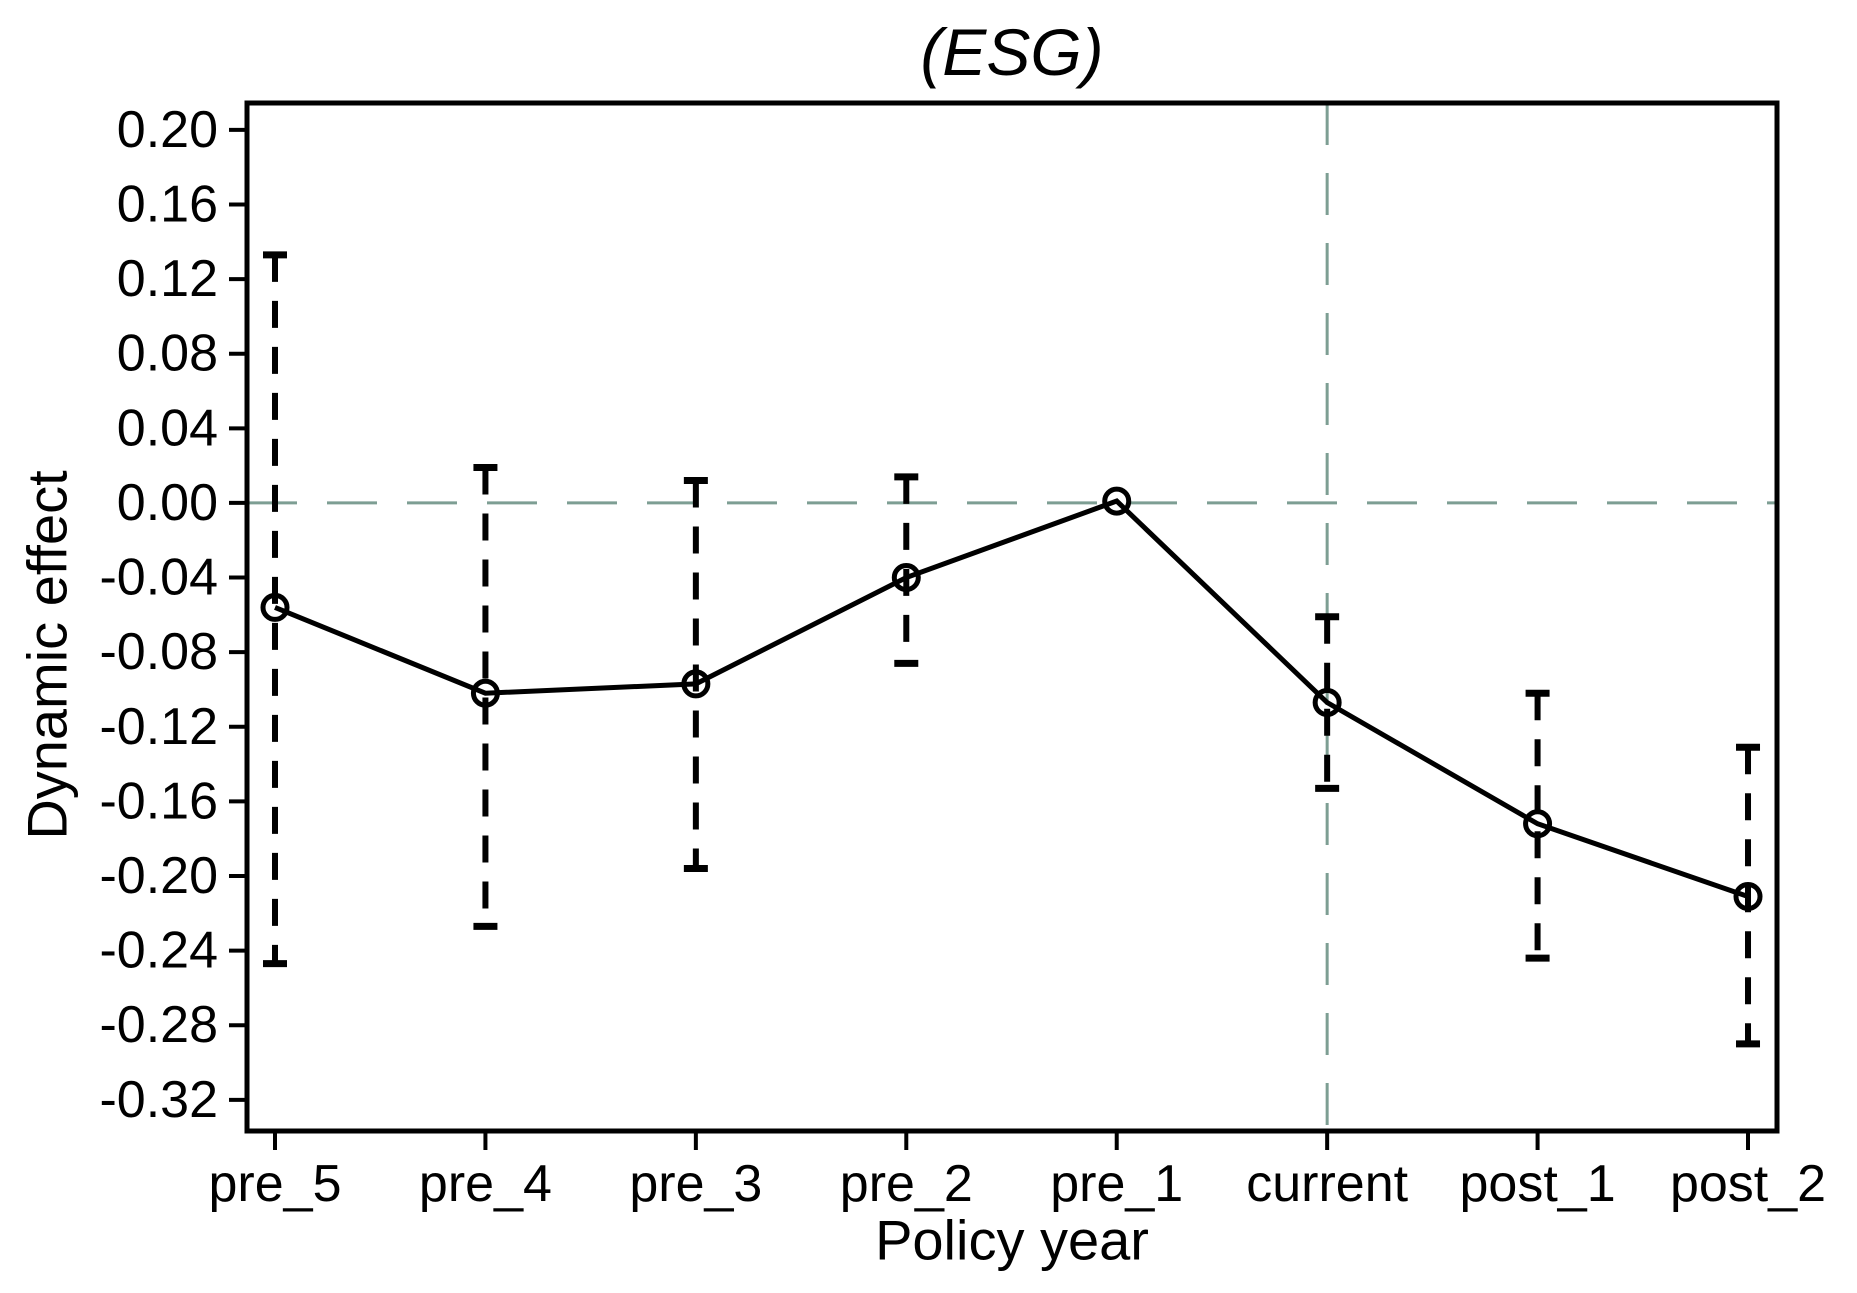  What do you see at coordinates (695, 1184) in the screenshot?
I see `x-tick-label: pre_3` at bounding box center [695, 1184].